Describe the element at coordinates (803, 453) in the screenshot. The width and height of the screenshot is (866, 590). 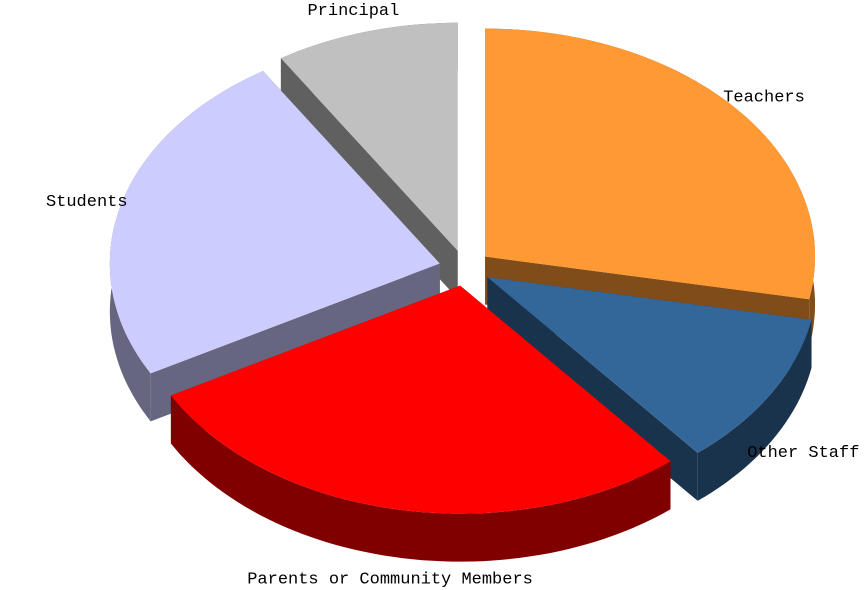
I see `slice-label: Other Staff` at that location.